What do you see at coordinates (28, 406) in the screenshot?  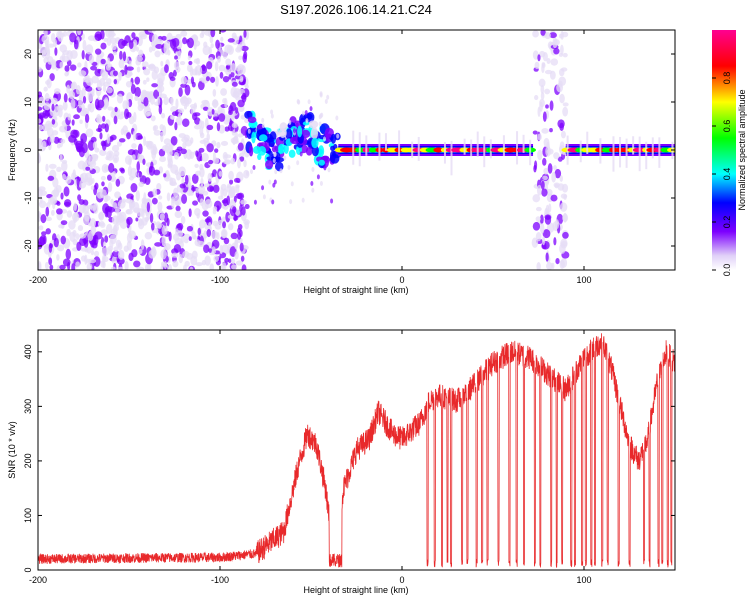 I see `y-tick-label: 300` at bounding box center [28, 406].